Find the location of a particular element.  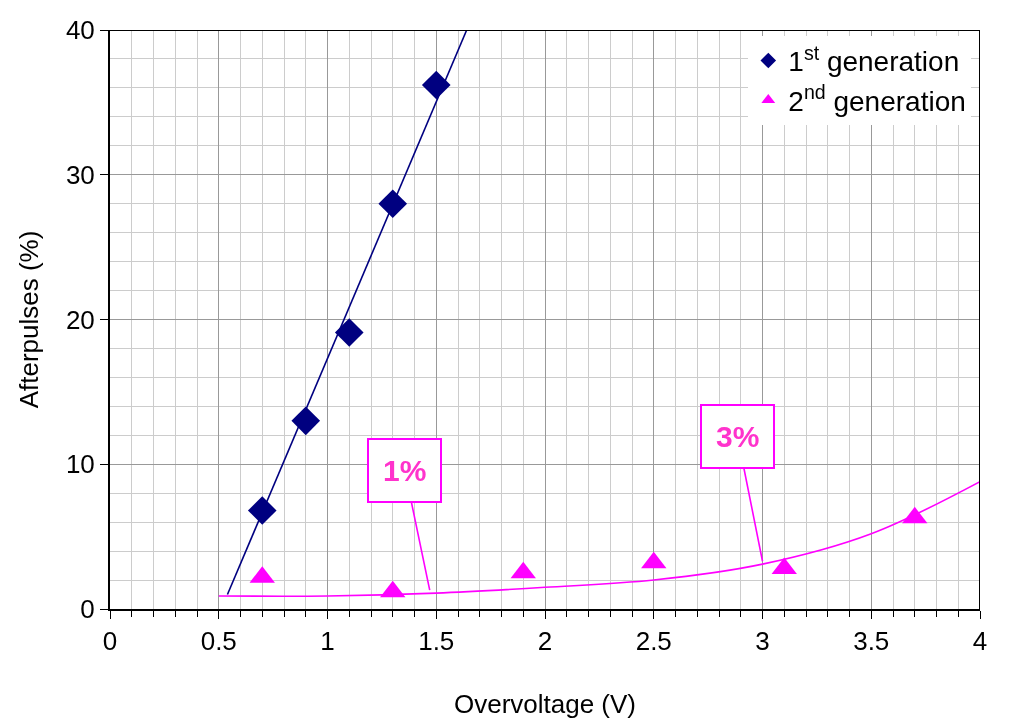

y-tick-label: 30 is located at coordinates (80, 174).